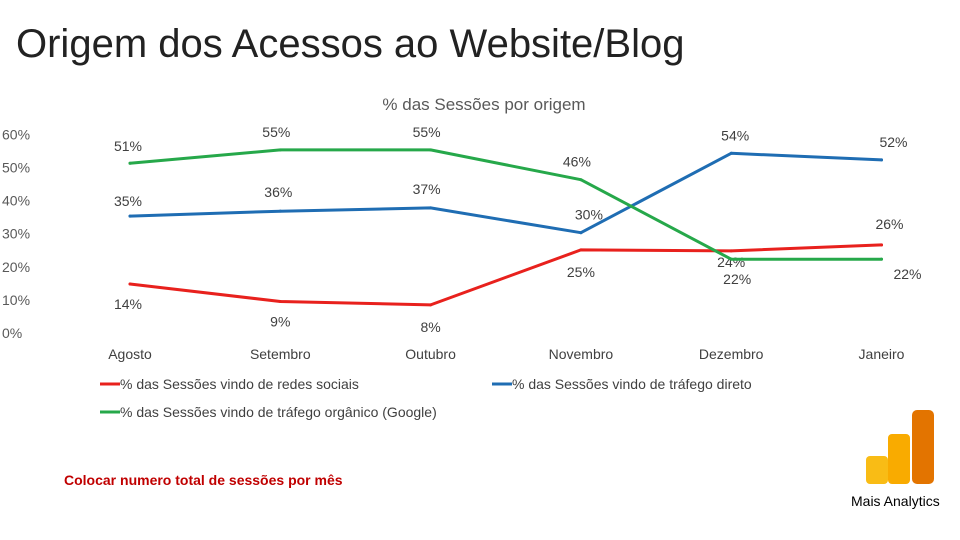 Image resolution: width=960 pixels, height=540 pixels. What do you see at coordinates (278, 192) in the screenshot?
I see `data-label: 36%` at bounding box center [278, 192].